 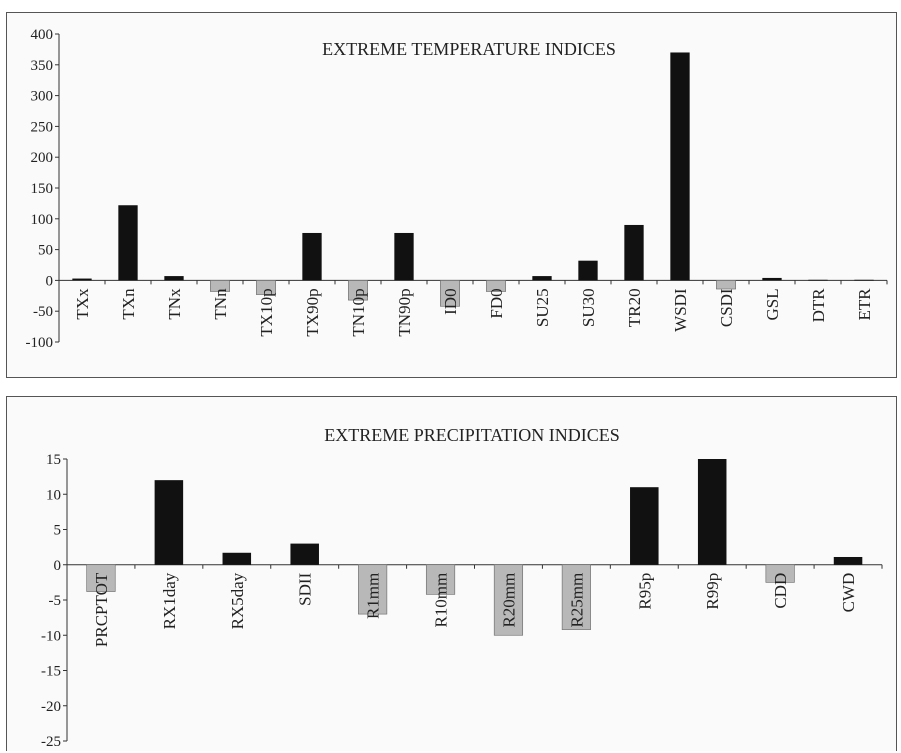 What do you see at coordinates (53, 460) in the screenshot?
I see `y-tick-label: 15` at bounding box center [53, 460].